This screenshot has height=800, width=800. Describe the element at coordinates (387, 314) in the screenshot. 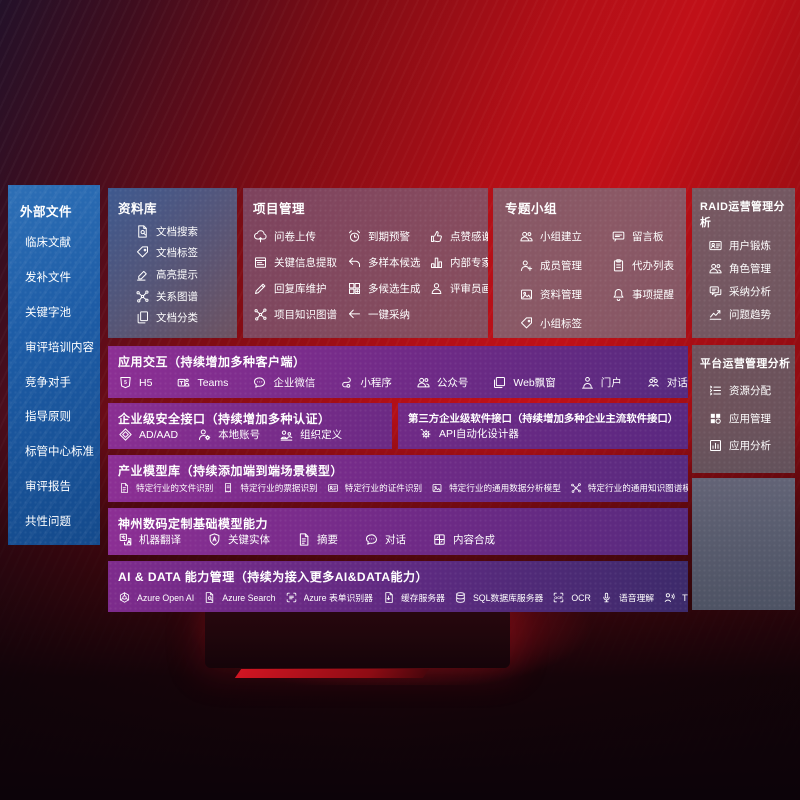

I see `one-click-adopt: 一键采纳` at that location.